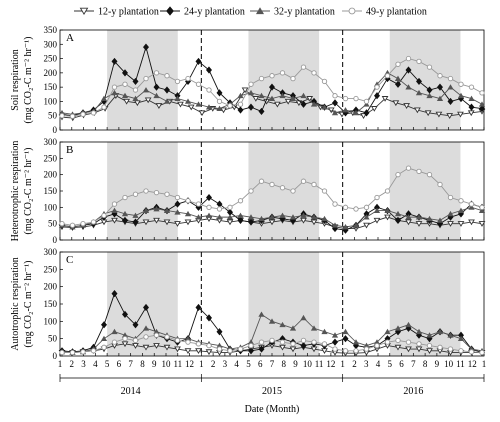  Describe the element at coordinates (352, 11) in the screenshot. I see `legend-marker` at that location.